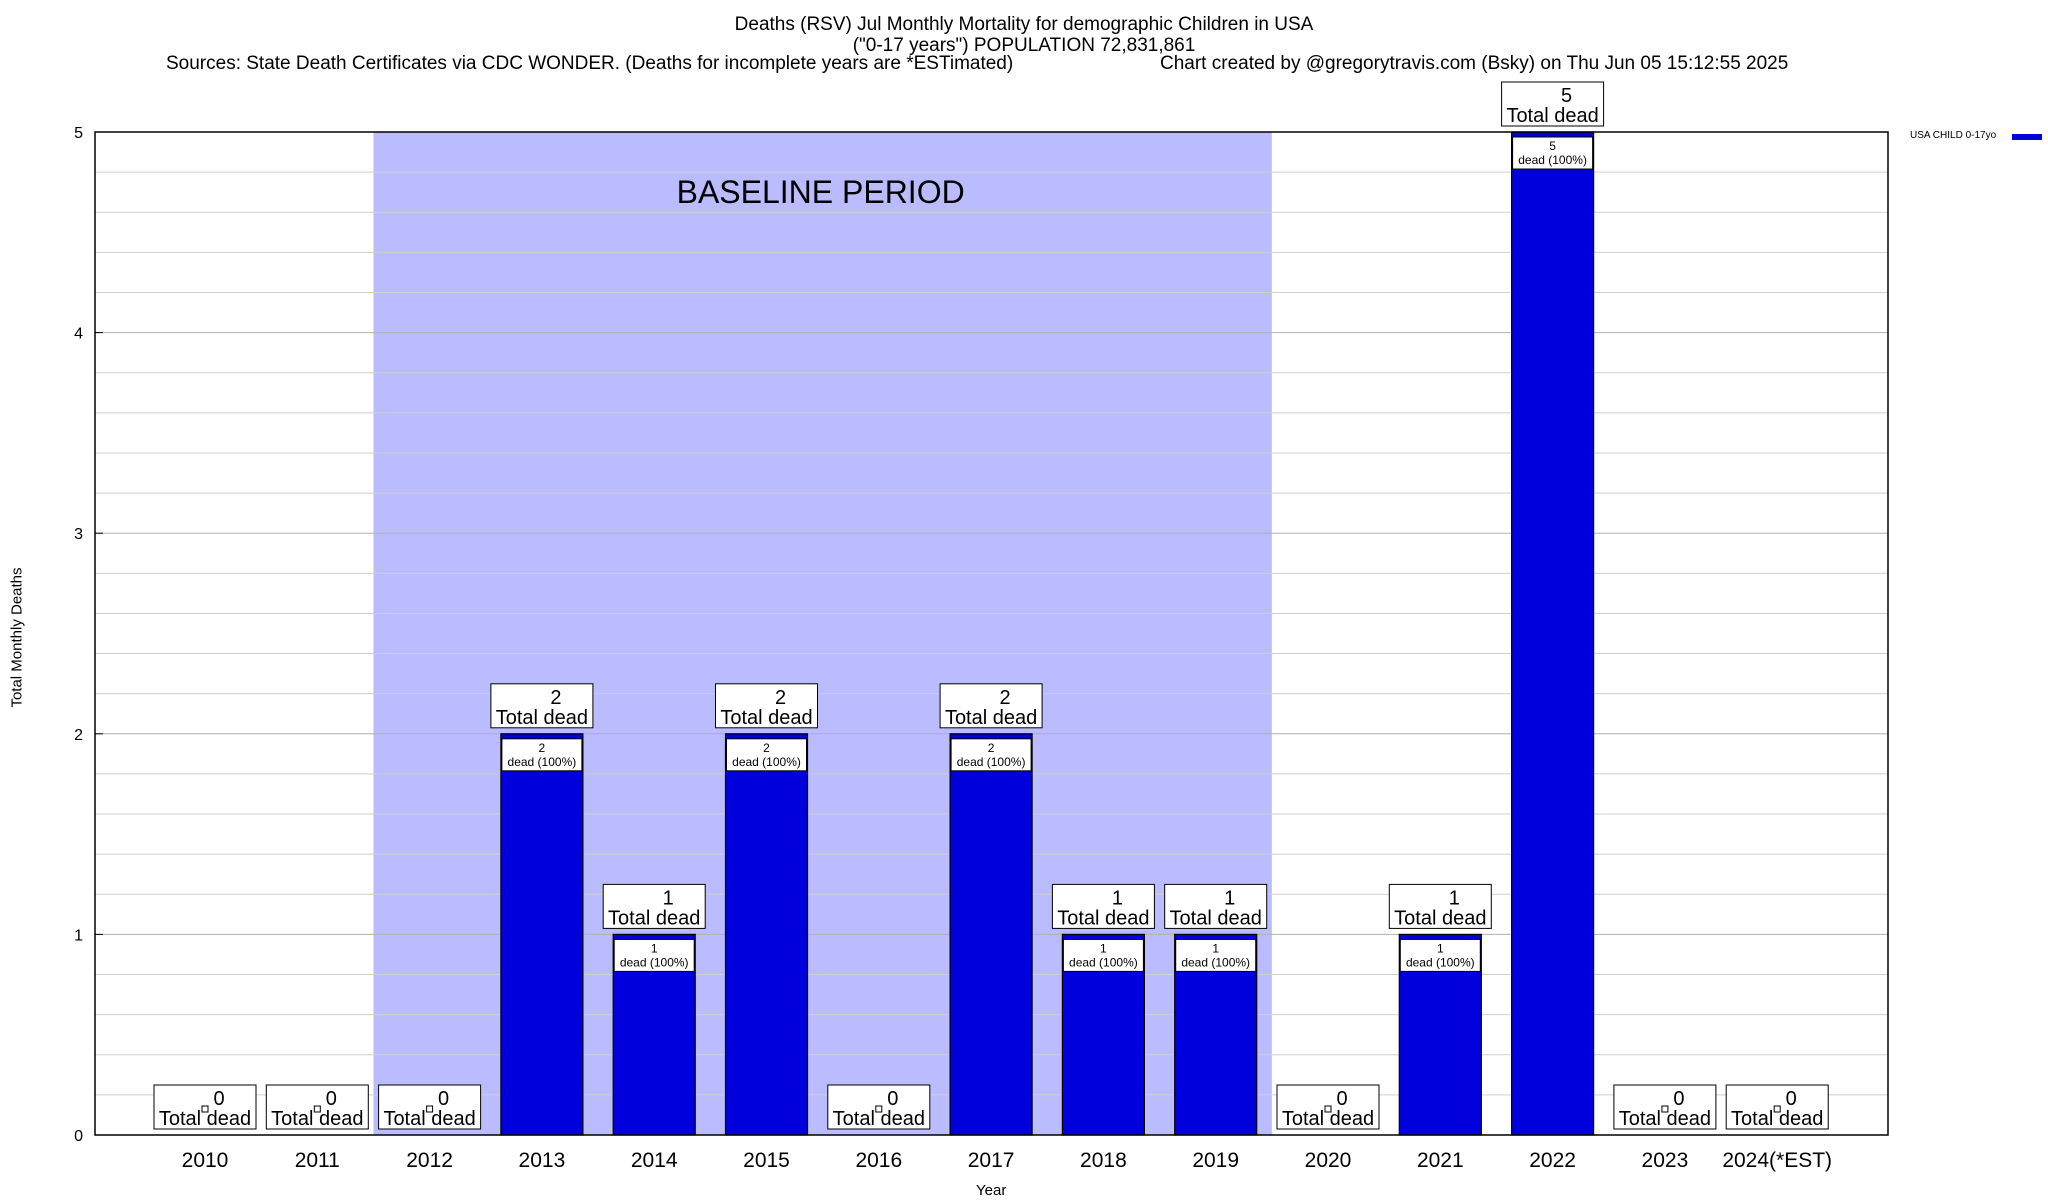 The height and width of the screenshot is (1200, 2048). What do you see at coordinates (205, 1160) in the screenshot?
I see `x-tick-label: 2010` at bounding box center [205, 1160].